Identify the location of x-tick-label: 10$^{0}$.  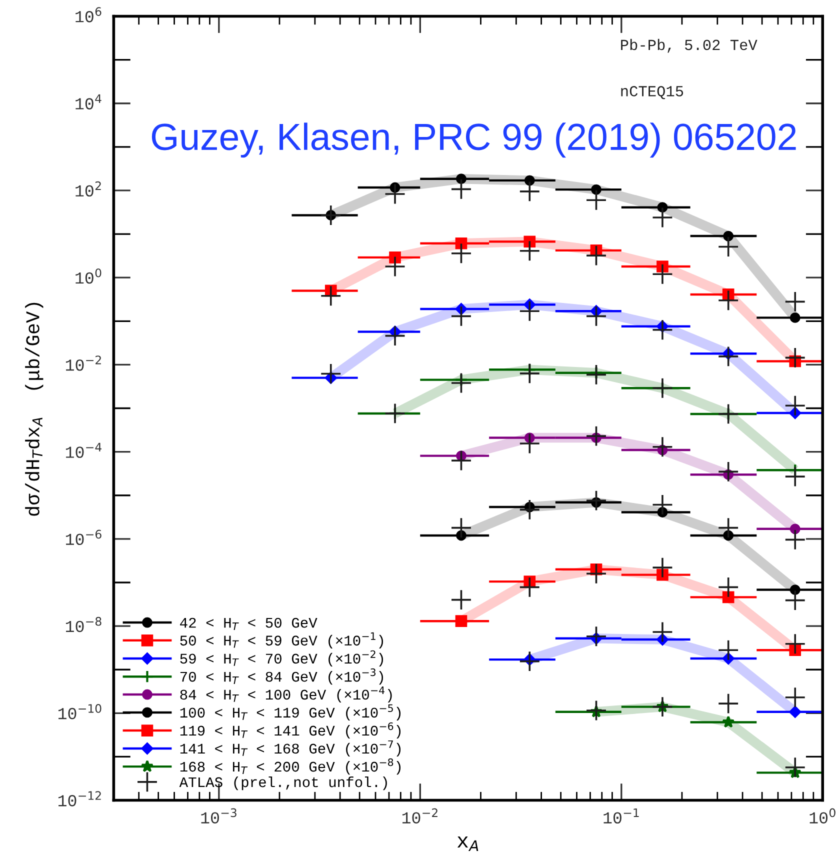
(823, 816).